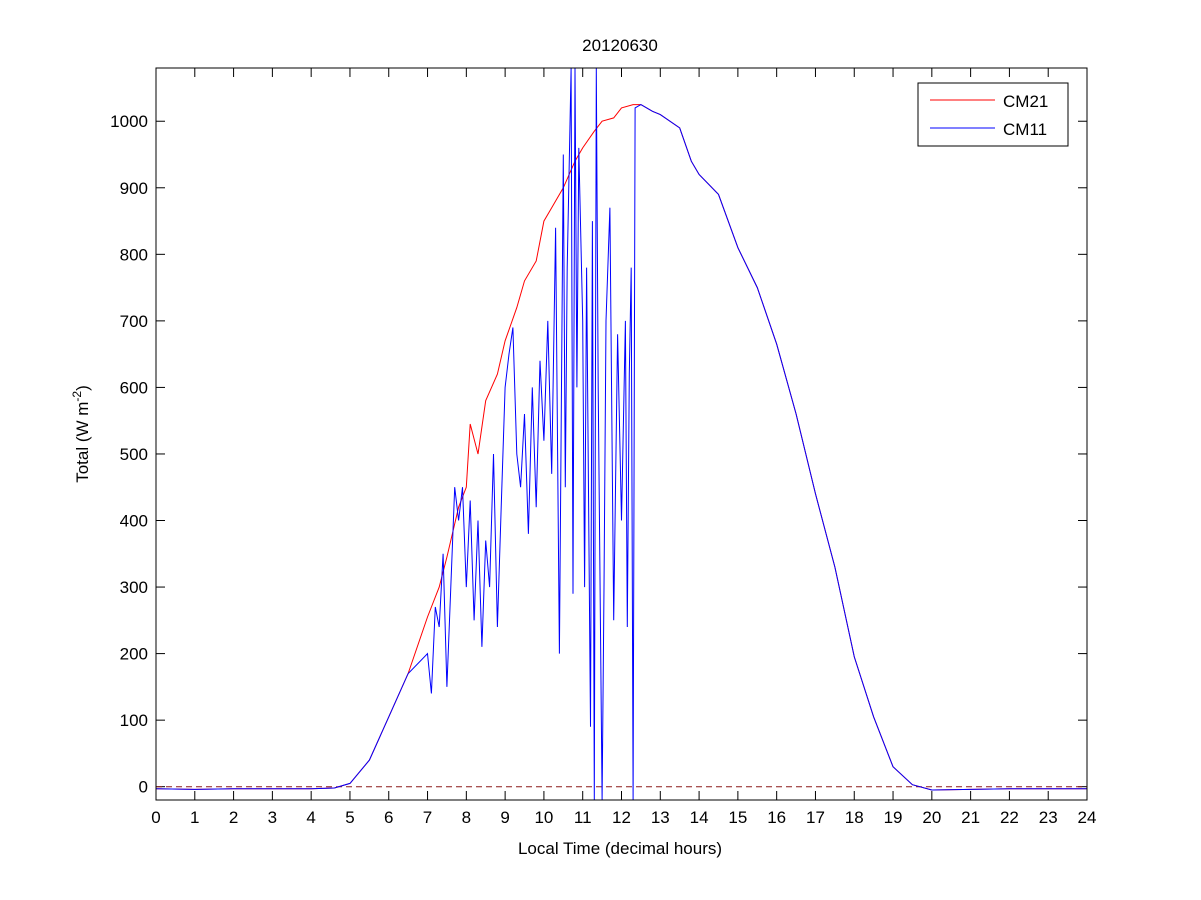 This screenshot has width=1201, height=900. I want to click on legend-label-cm11: CM11, so click(1025, 129).